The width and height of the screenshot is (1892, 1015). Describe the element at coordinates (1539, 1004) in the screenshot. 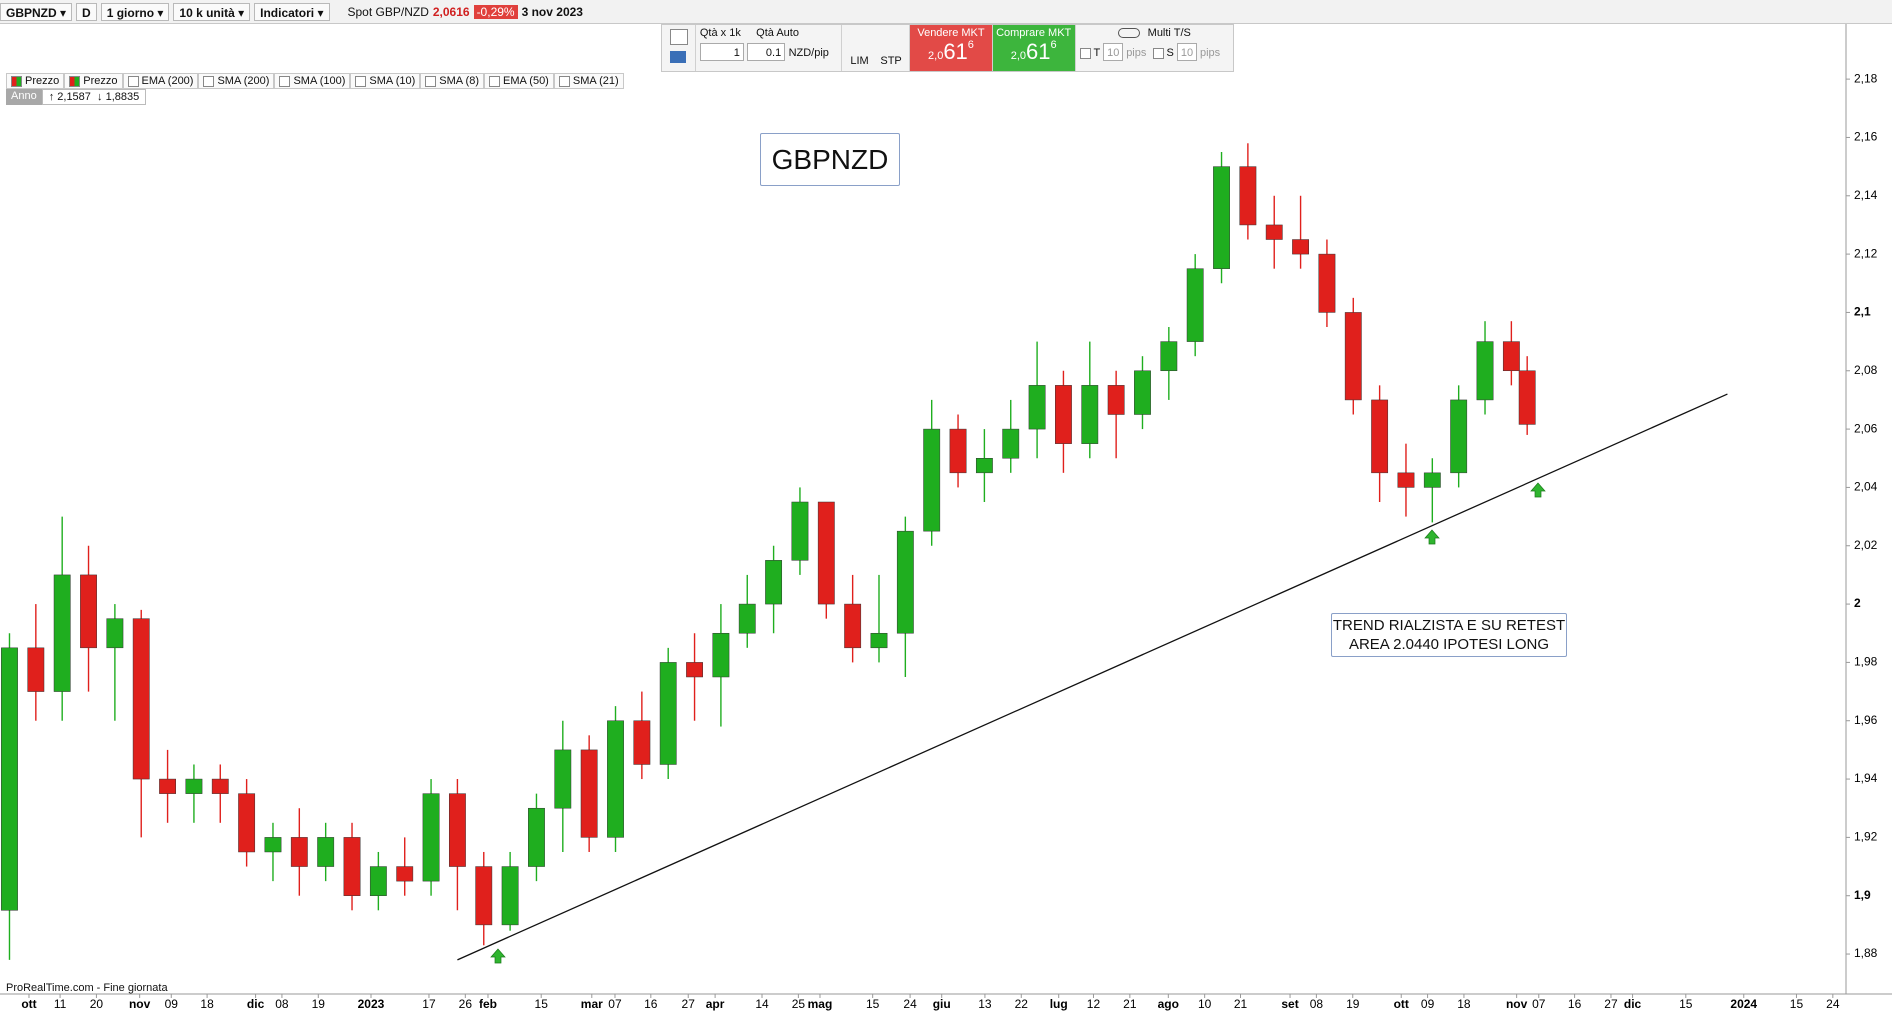

I see `x-tick-label: 07` at that location.